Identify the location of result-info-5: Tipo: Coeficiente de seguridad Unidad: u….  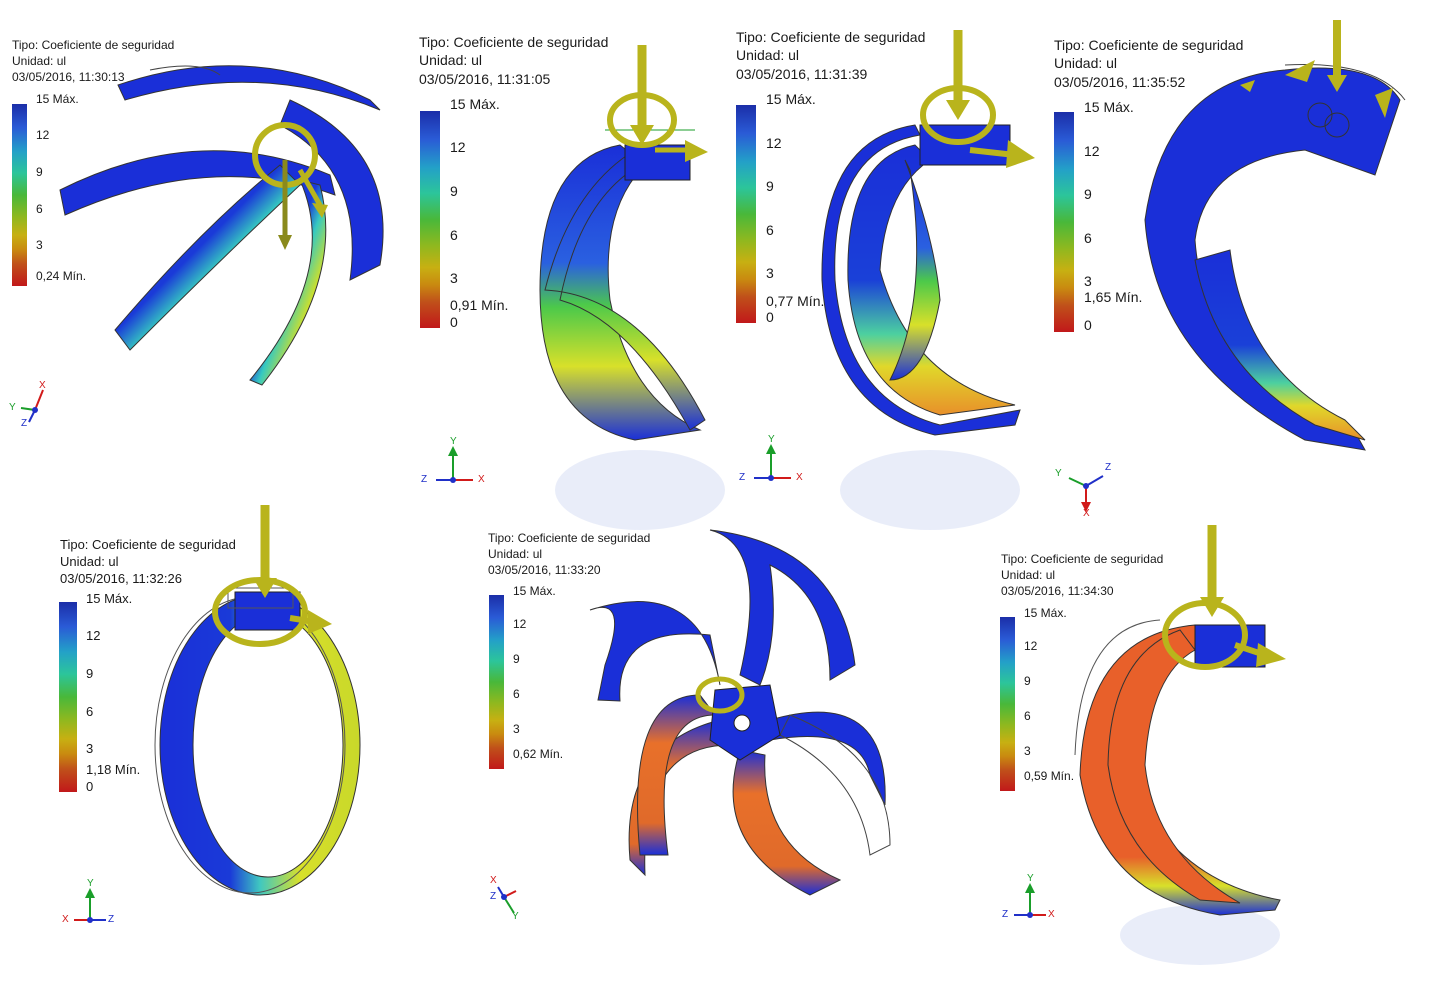
(148, 561).